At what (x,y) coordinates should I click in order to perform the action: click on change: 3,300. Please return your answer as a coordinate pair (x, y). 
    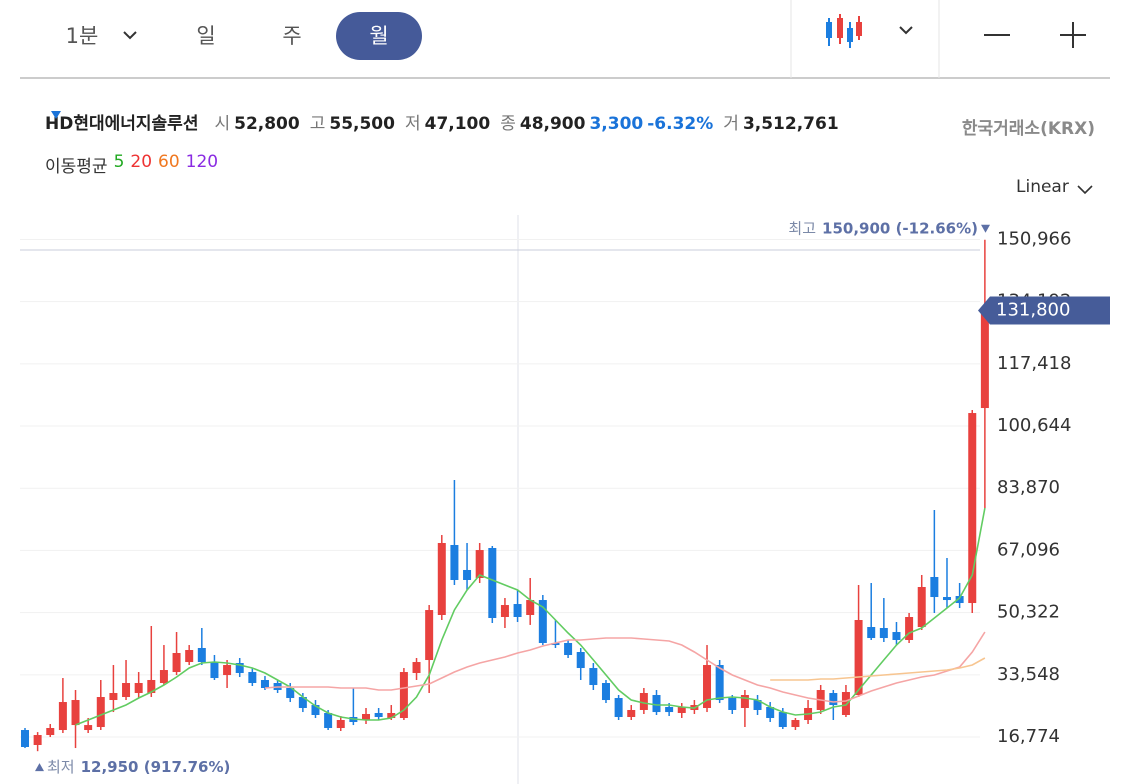
    Looking at the image, I should click on (616, 124).